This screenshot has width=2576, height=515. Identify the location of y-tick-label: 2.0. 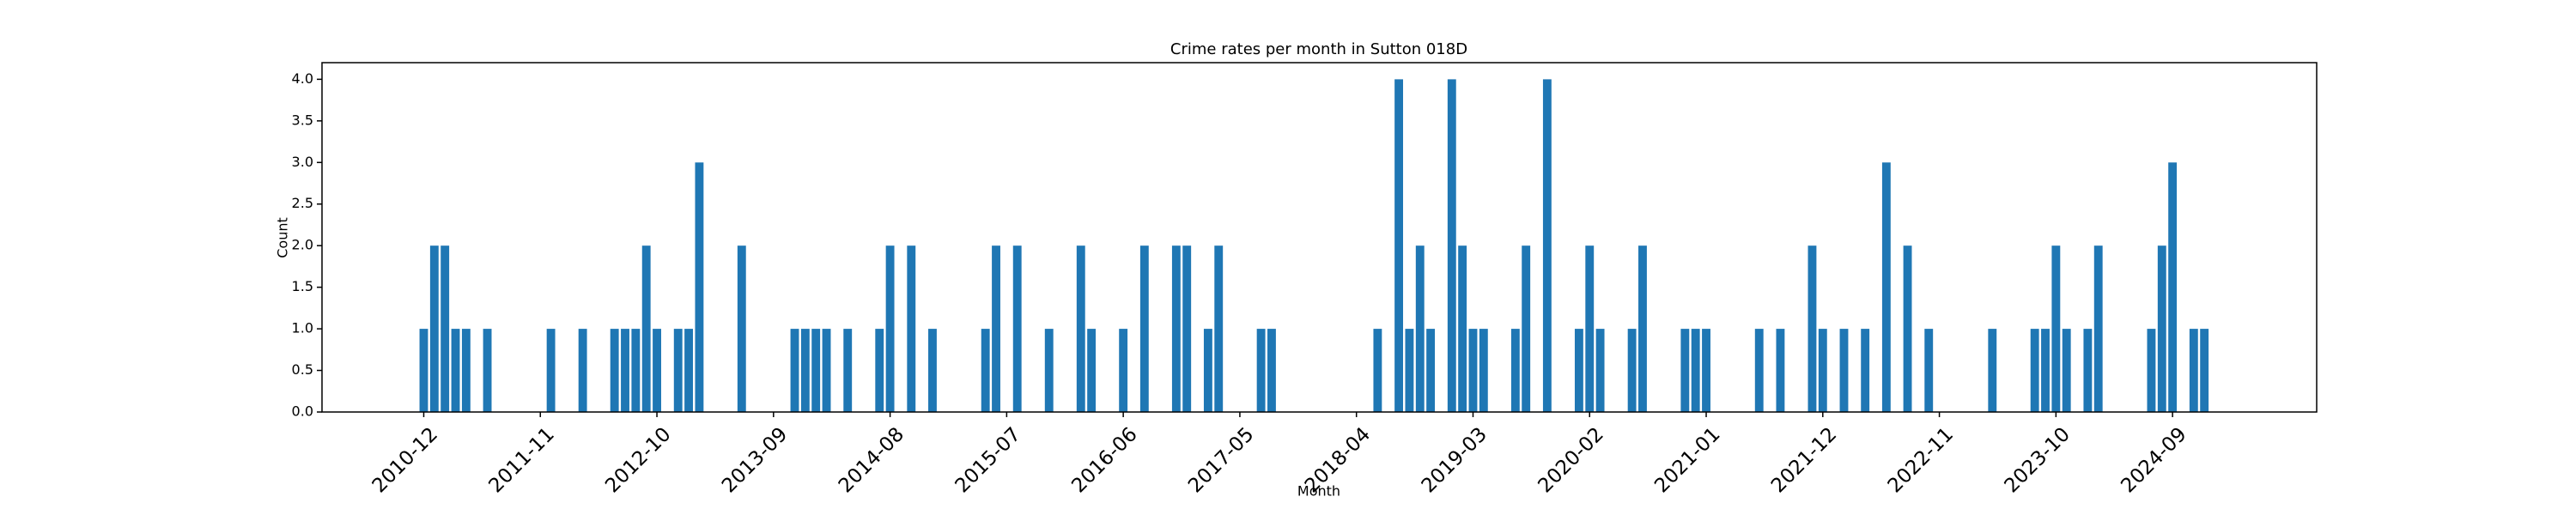
(302, 245).